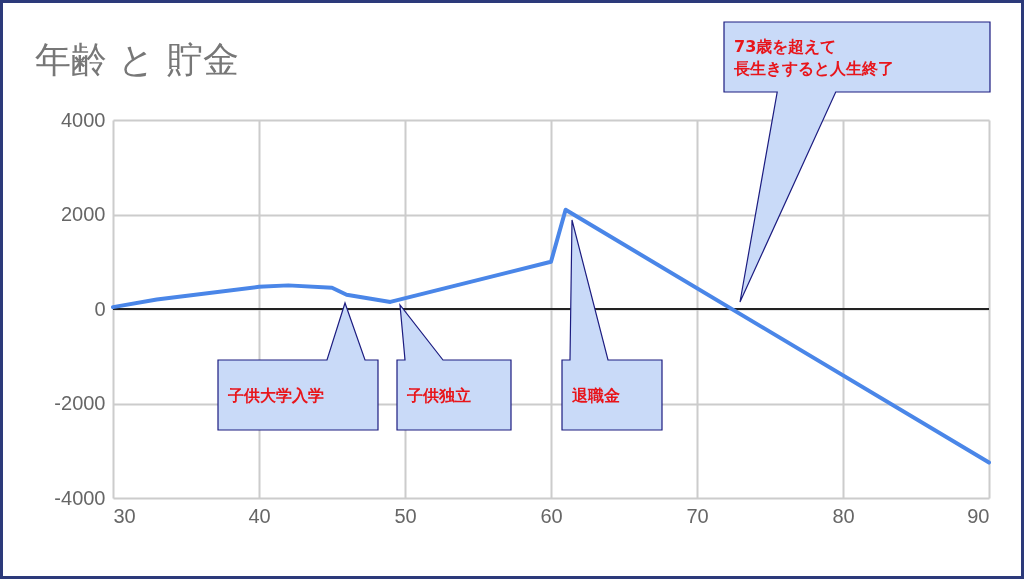 Image resolution: width=1024 pixels, height=579 pixels. I want to click on y-tick-label: 2000, so click(83, 214).